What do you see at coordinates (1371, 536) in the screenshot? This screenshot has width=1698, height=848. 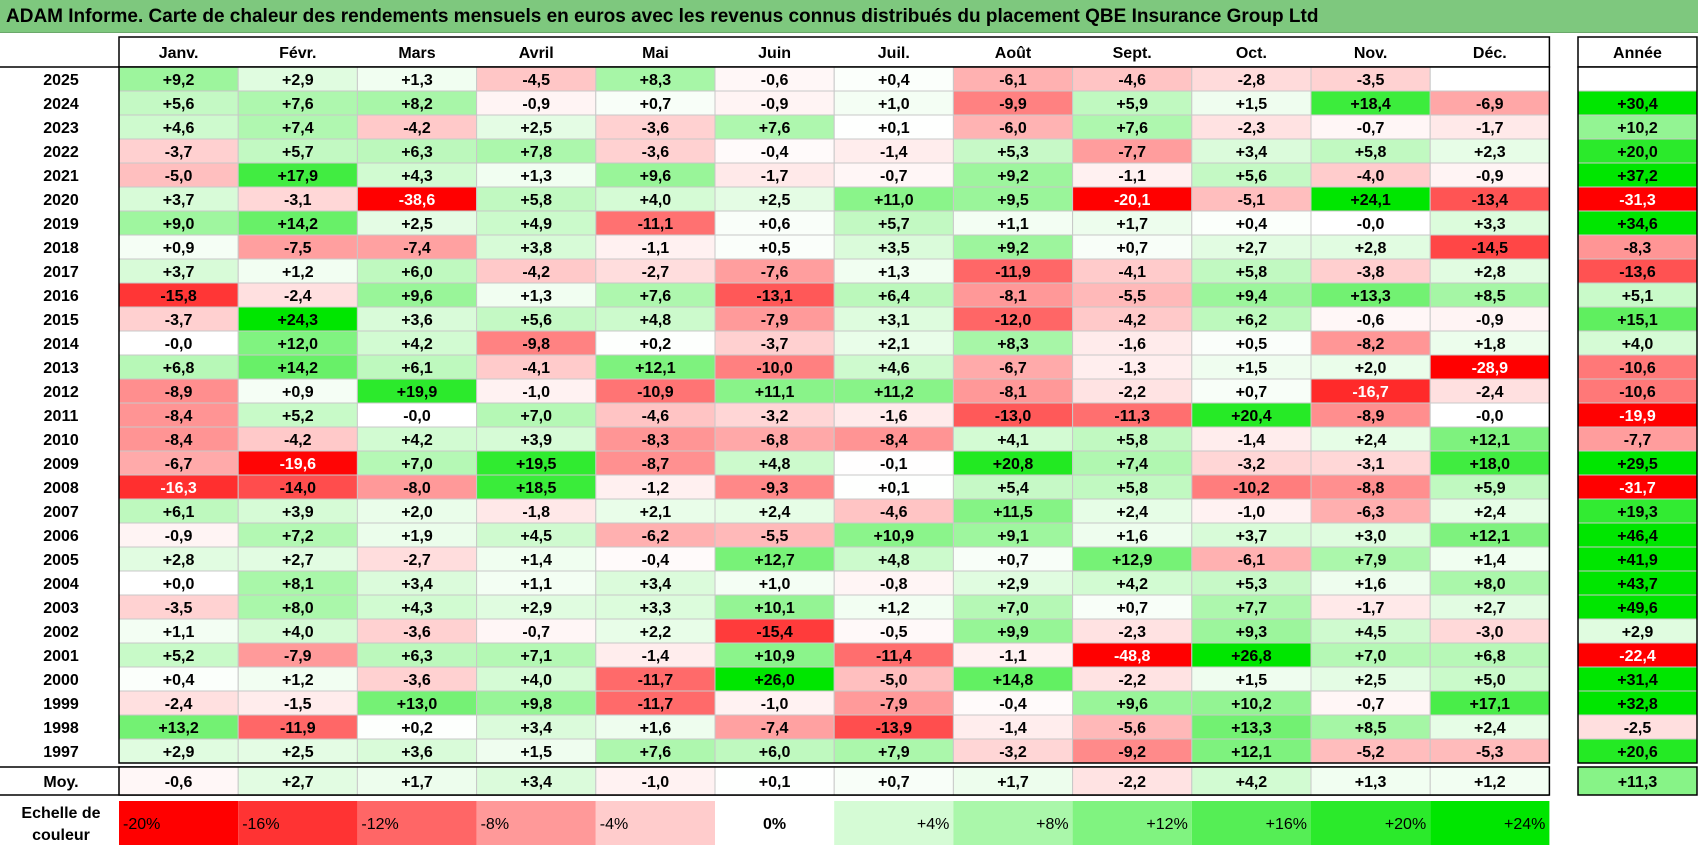 I see `cell-value: +3,0` at bounding box center [1371, 536].